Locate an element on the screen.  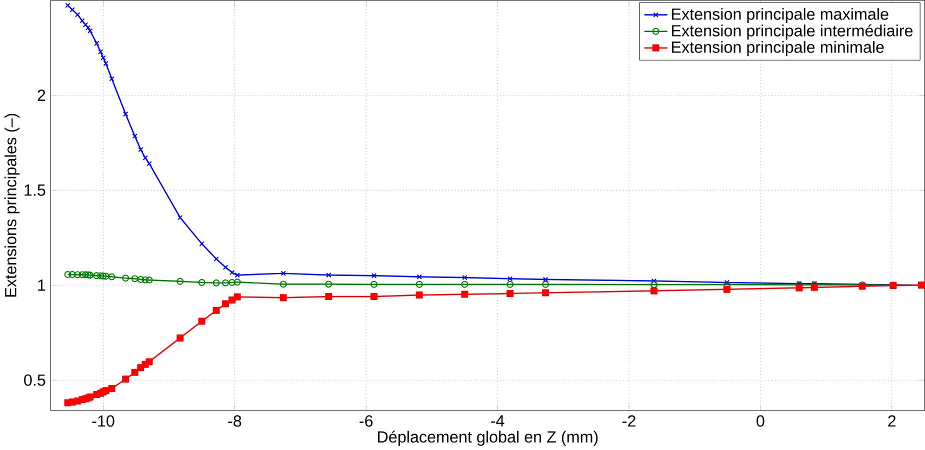
y-axis-title: Extensions principales (–) is located at coordinates (12, 205).